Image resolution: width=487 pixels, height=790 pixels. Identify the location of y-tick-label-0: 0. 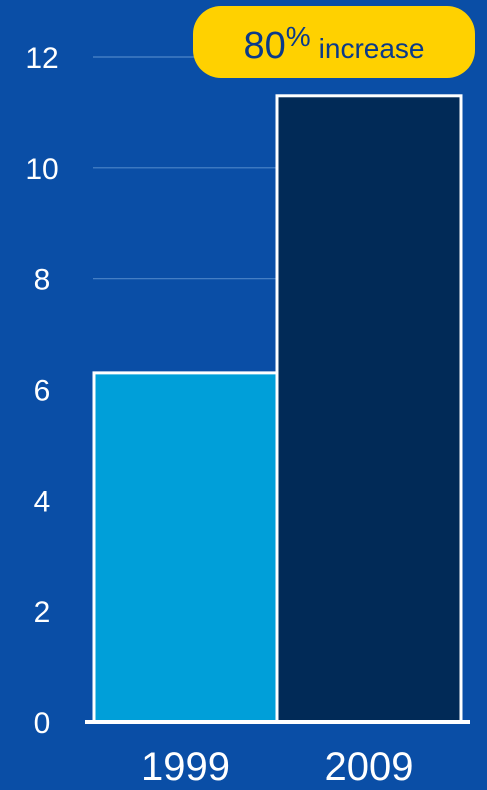
(42, 723).